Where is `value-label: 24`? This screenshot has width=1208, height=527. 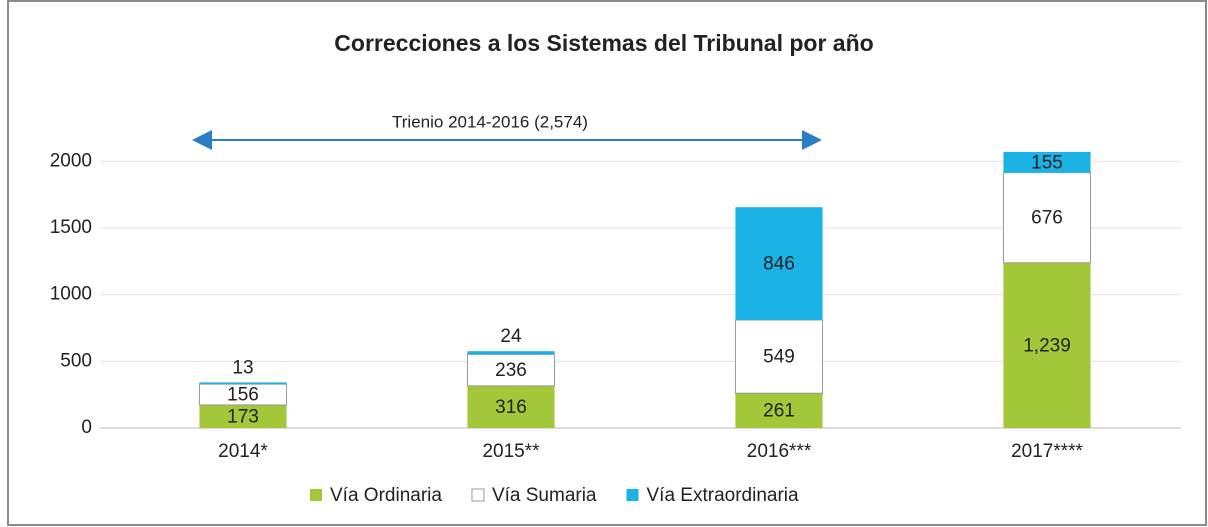
value-label: 24 is located at coordinates (511, 336).